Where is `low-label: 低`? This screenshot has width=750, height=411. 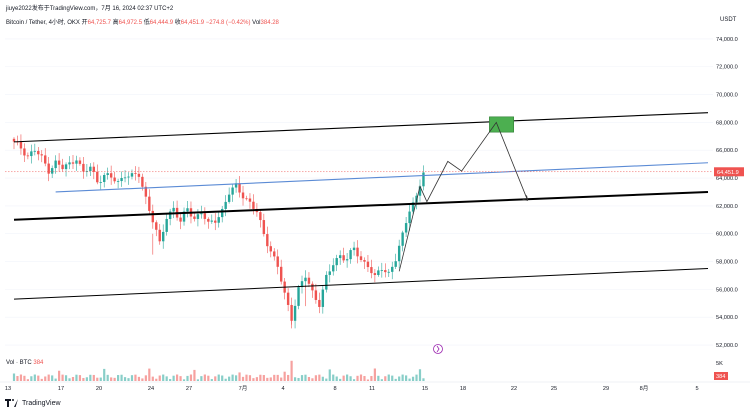
low-label: 低 is located at coordinates (146, 23).